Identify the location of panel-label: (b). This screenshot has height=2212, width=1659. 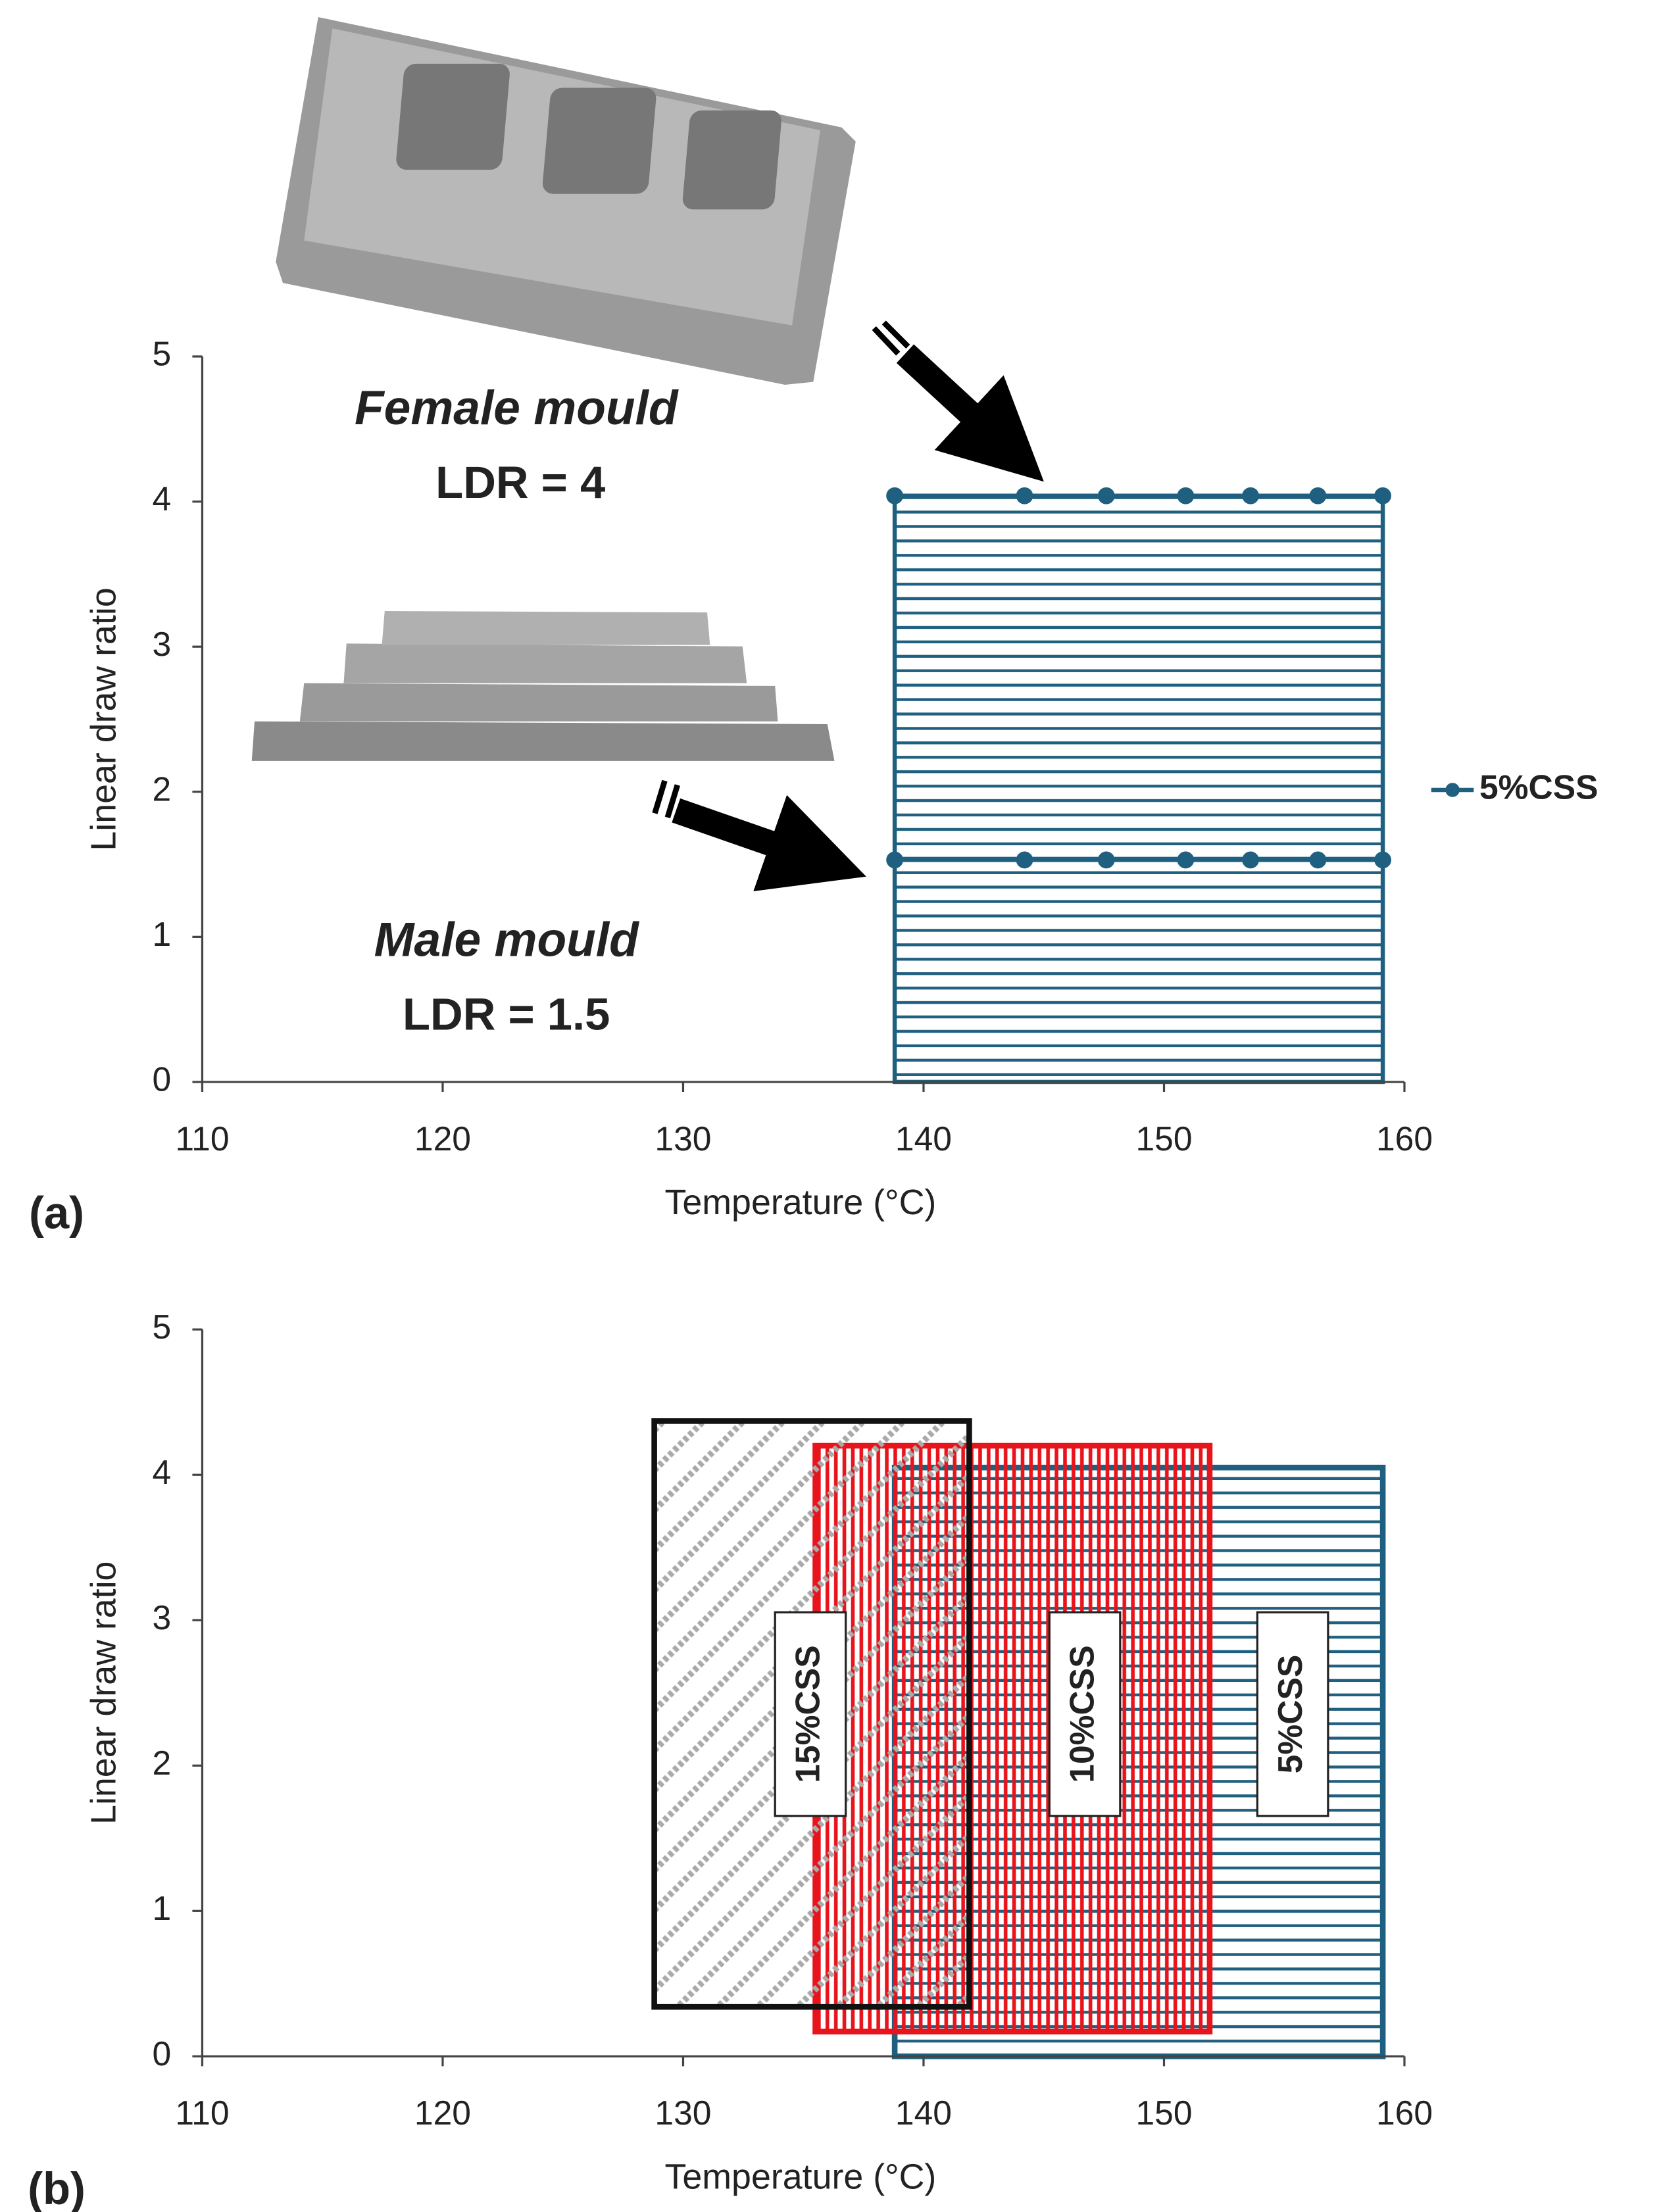
(57, 2187).